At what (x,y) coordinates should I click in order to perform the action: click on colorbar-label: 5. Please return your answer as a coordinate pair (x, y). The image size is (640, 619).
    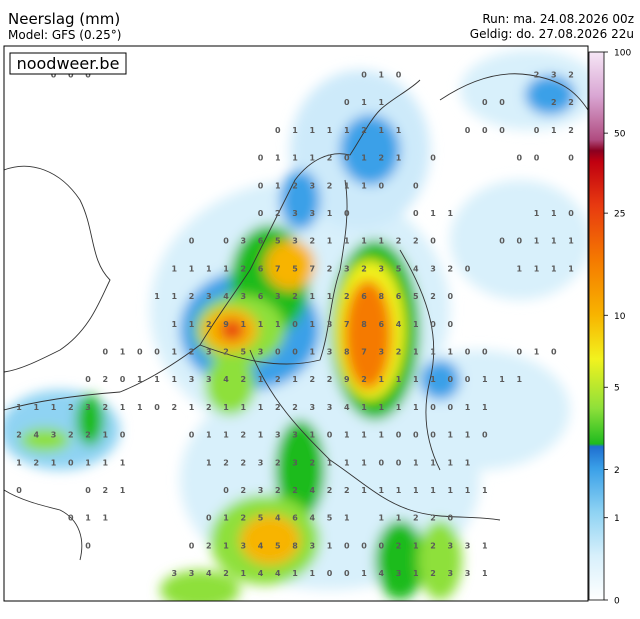
    Looking at the image, I should click on (617, 389).